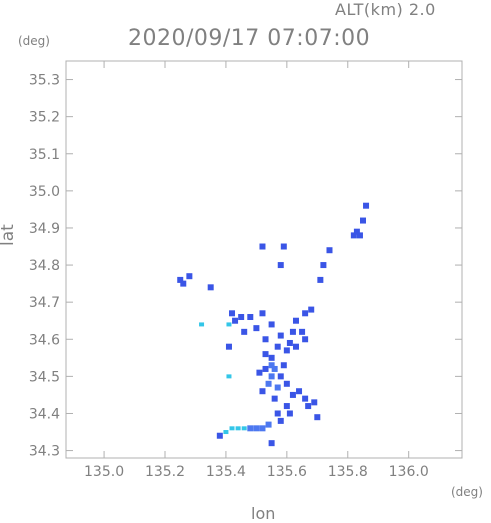 The width and height of the screenshot is (491, 523). What do you see at coordinates (44, 377) in the screenshot?
I see `y-tick-label: 34.5` at bounding box center [44, 377].